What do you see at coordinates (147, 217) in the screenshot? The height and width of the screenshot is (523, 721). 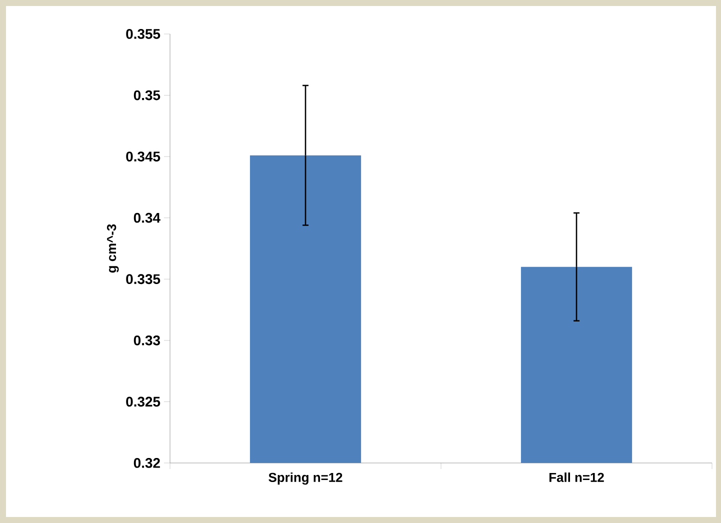 I see `y-tick-label: 0.34` at bounding box center [147, 217].